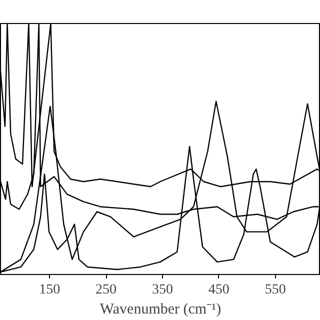 The width and height of the screenshot is (320, 320). Describe the element at coordinates (162, 290) in the screenshot. I see `x-tick-label: 350` at that location.